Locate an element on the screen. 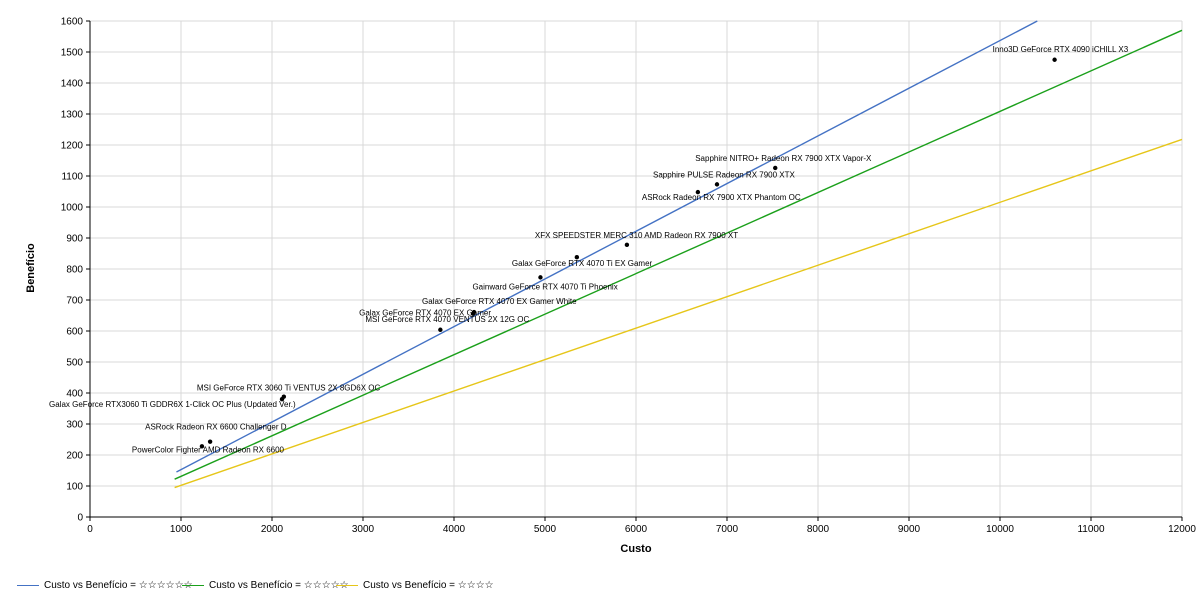 This screenshot has height=605, width=1200. y-tick-label: 1300 is located at coordinates (72, 115).